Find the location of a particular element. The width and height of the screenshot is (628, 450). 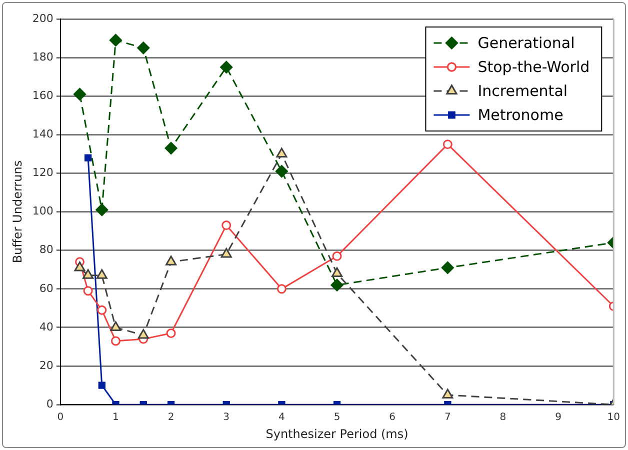

legend-label: Incremental is located at coordinates (523, 91).